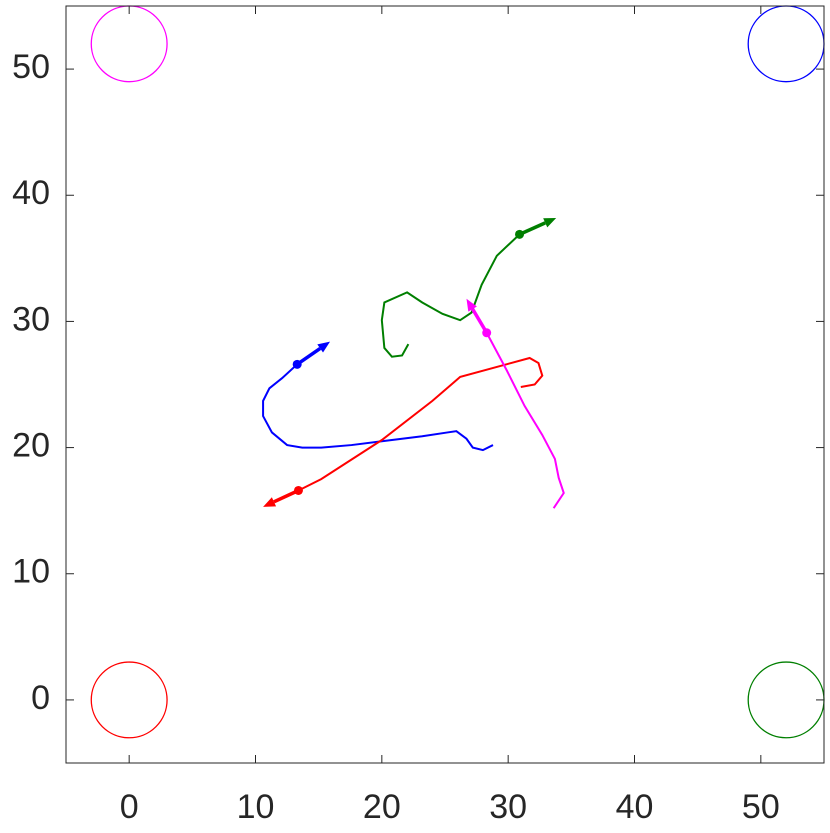 This screenshot has height=833, width=830. What do you see at coordinates (31, 67) in the screenshot?
I see `y-tick-label: 50` at bounding box center [31, 67].